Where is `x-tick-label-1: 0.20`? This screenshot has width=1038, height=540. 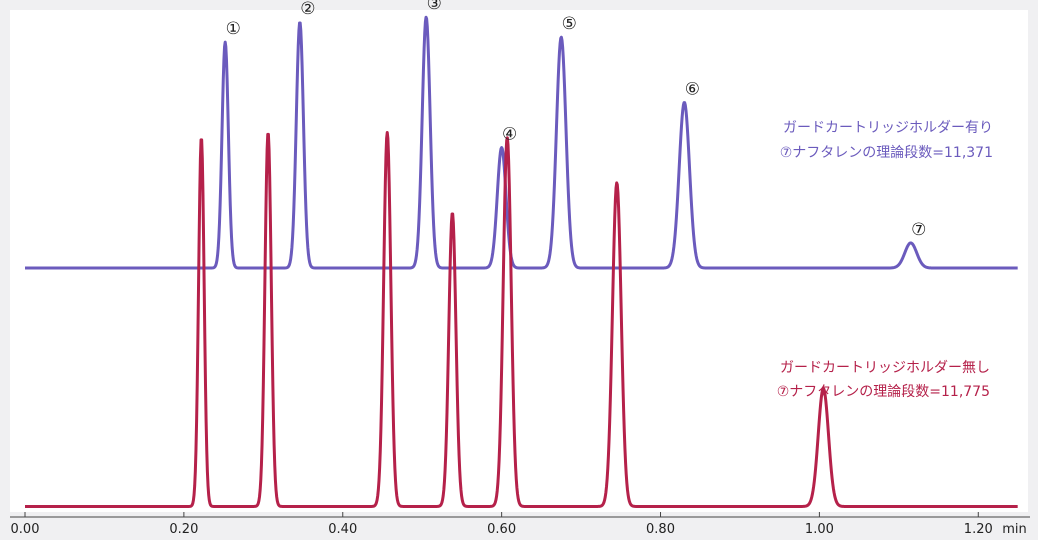
x-tick-label-1: 0.20 is located at coordinates (183, 529).